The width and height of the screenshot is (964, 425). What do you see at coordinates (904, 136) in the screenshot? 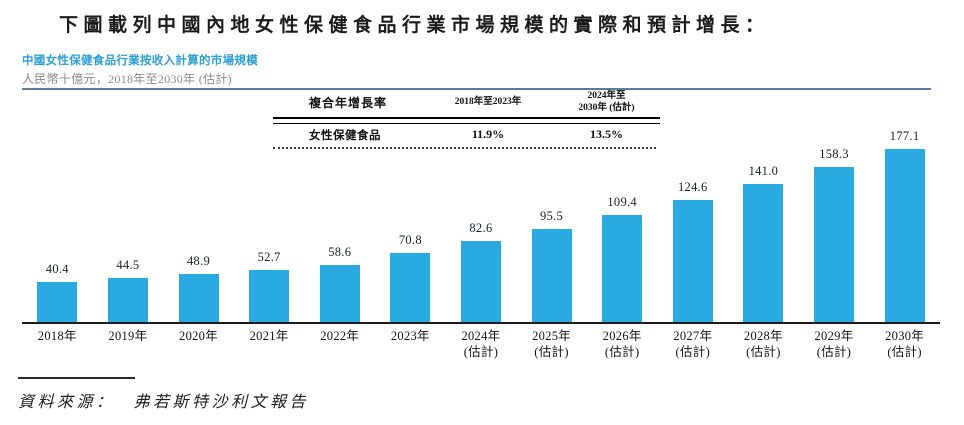
I see `bar-value-label: 177.1` at bounding box center [904, 136].